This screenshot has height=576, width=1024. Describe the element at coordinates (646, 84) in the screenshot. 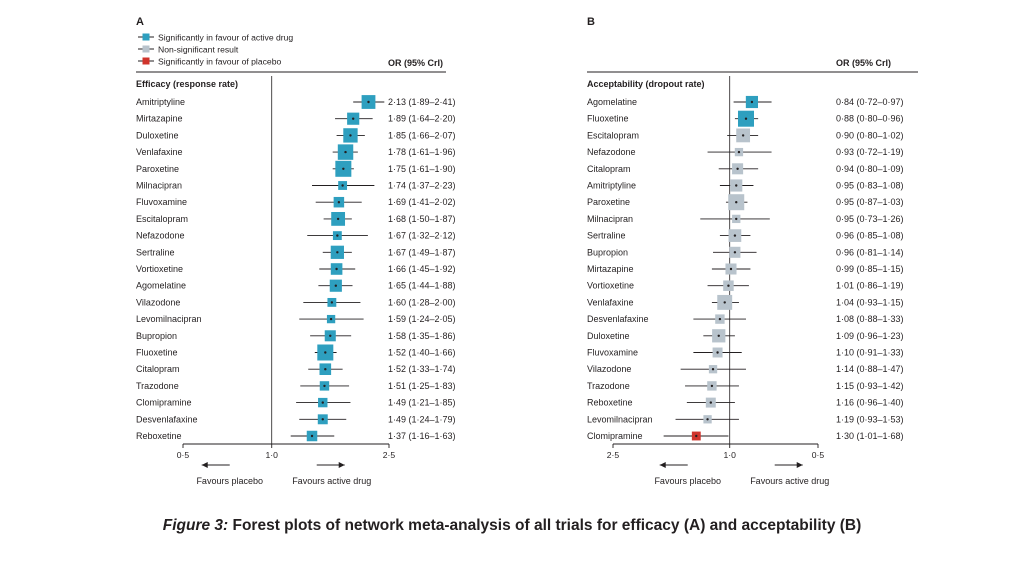

I see `panel-b-title: Acceptability (dropout rate)` at that location.